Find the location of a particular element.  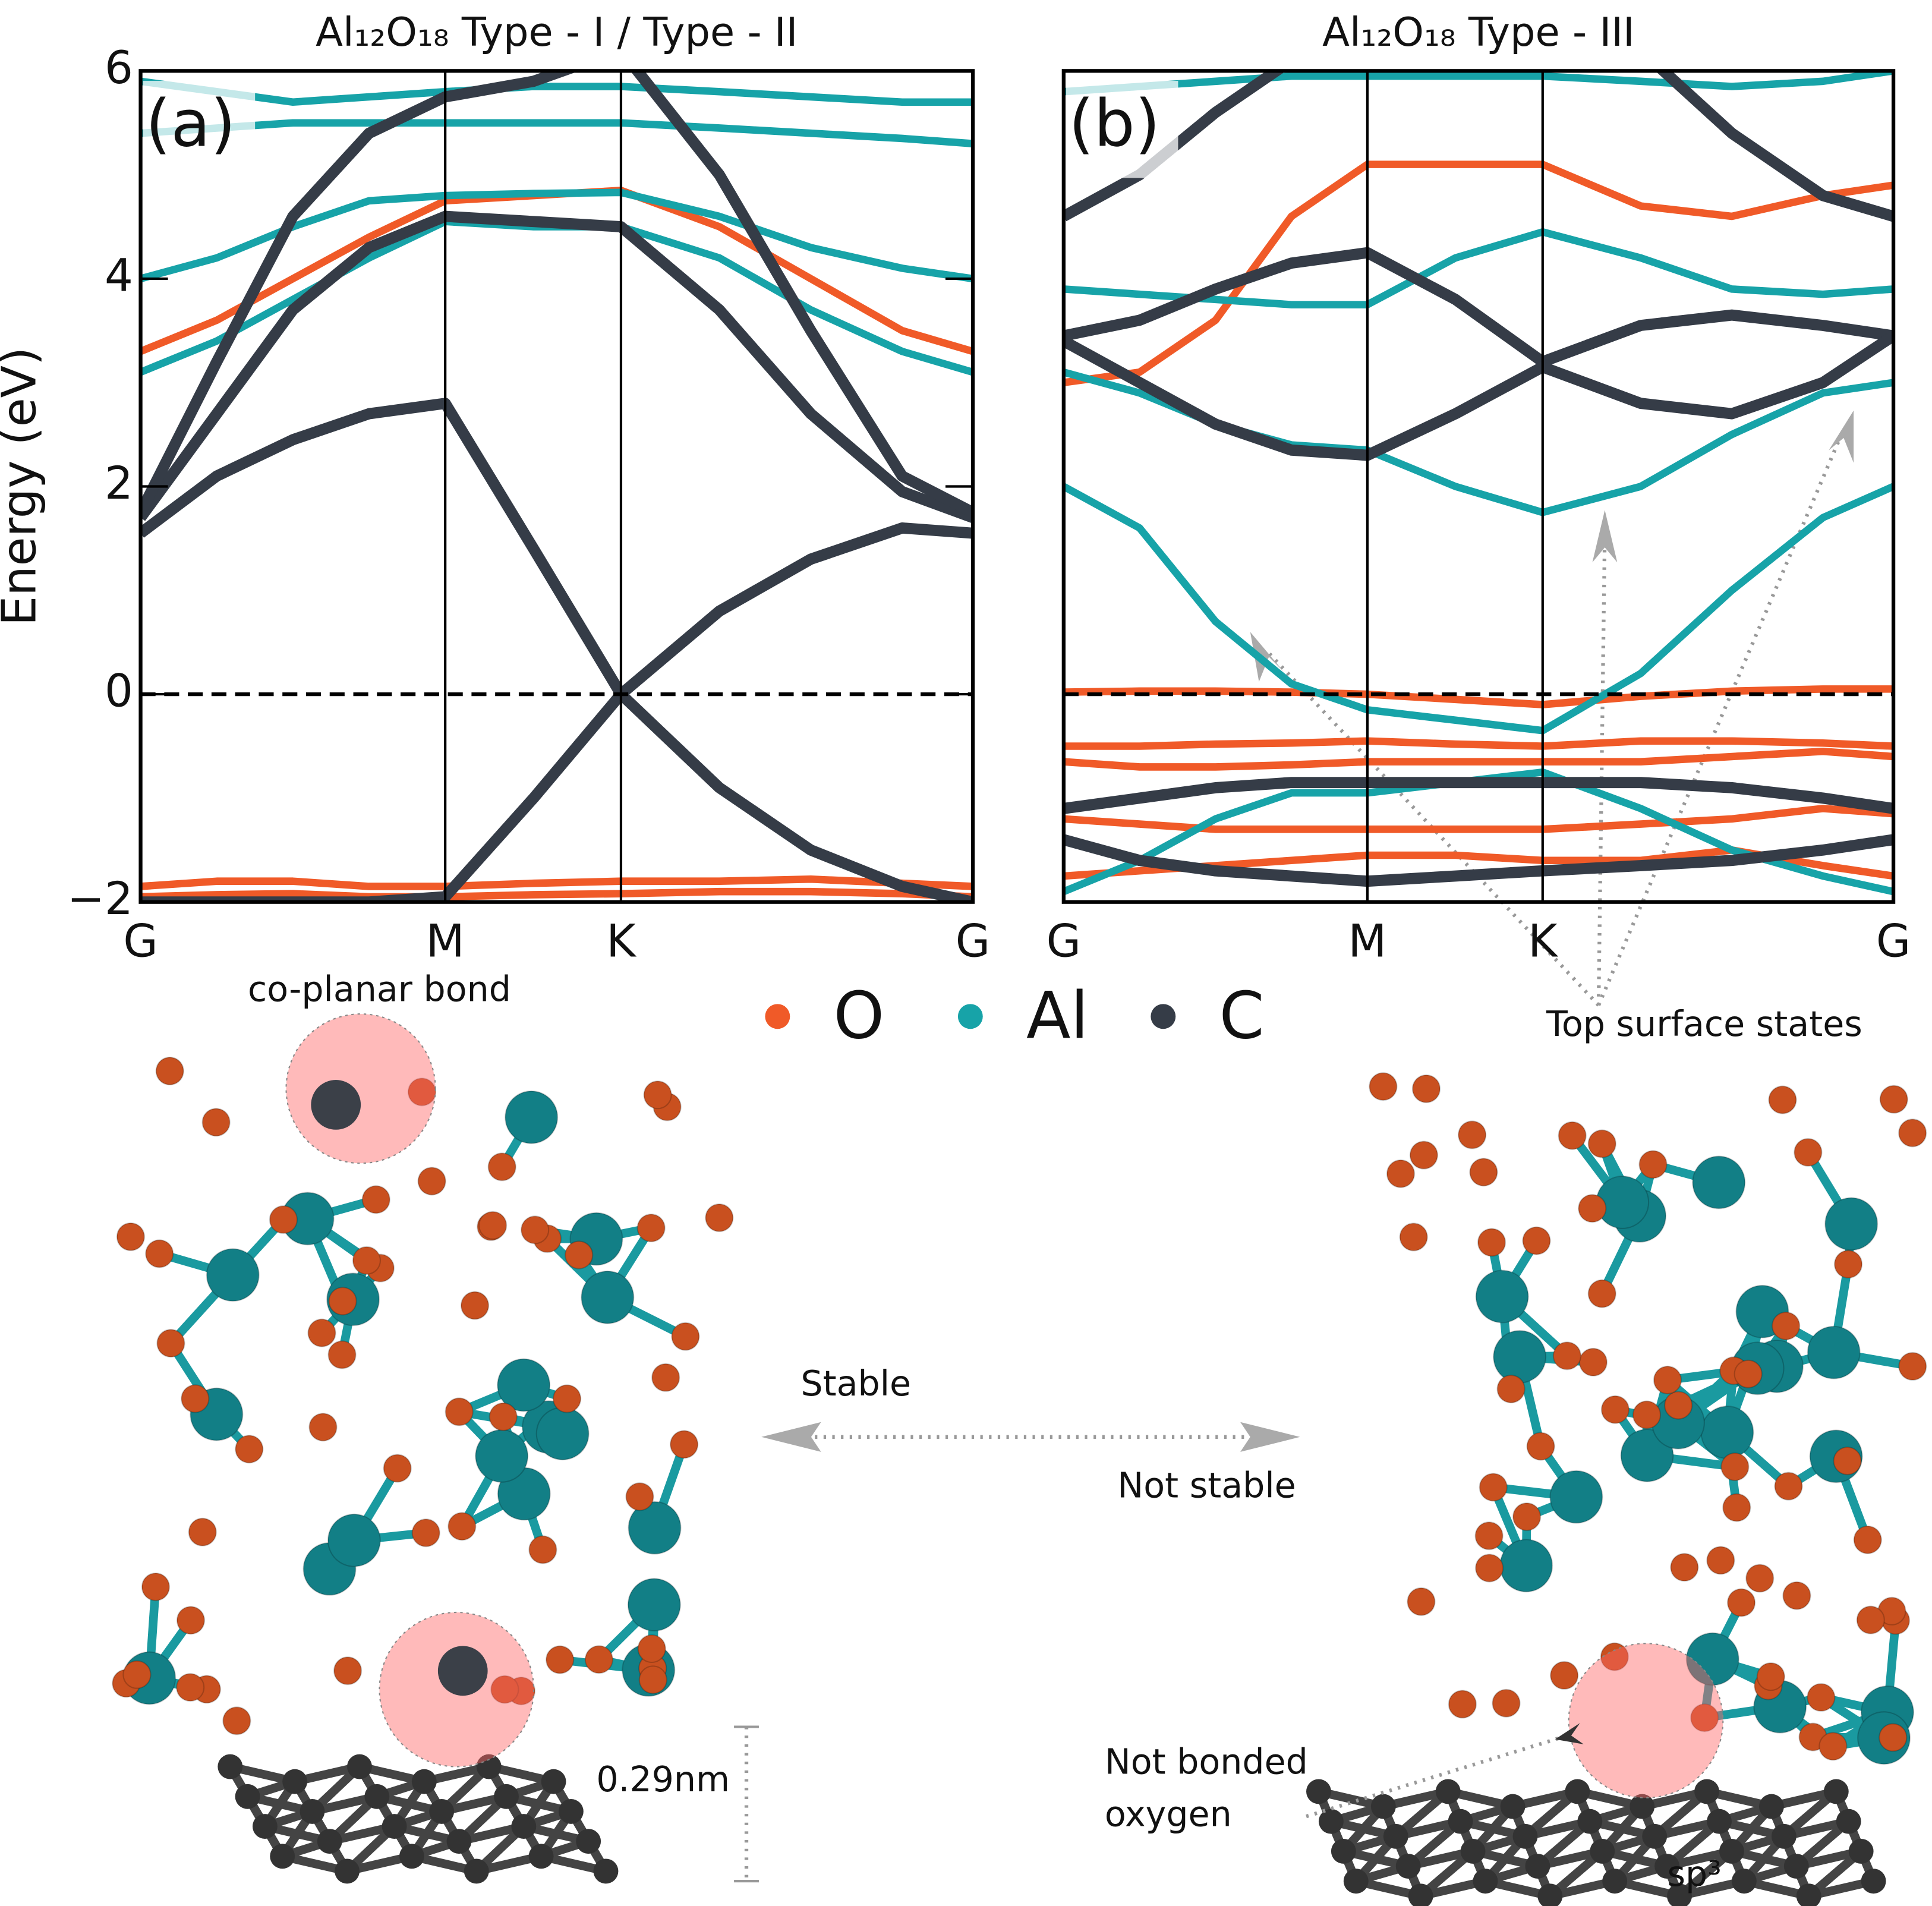

y-tick-label: 0 is located at coordinates (119, 691).